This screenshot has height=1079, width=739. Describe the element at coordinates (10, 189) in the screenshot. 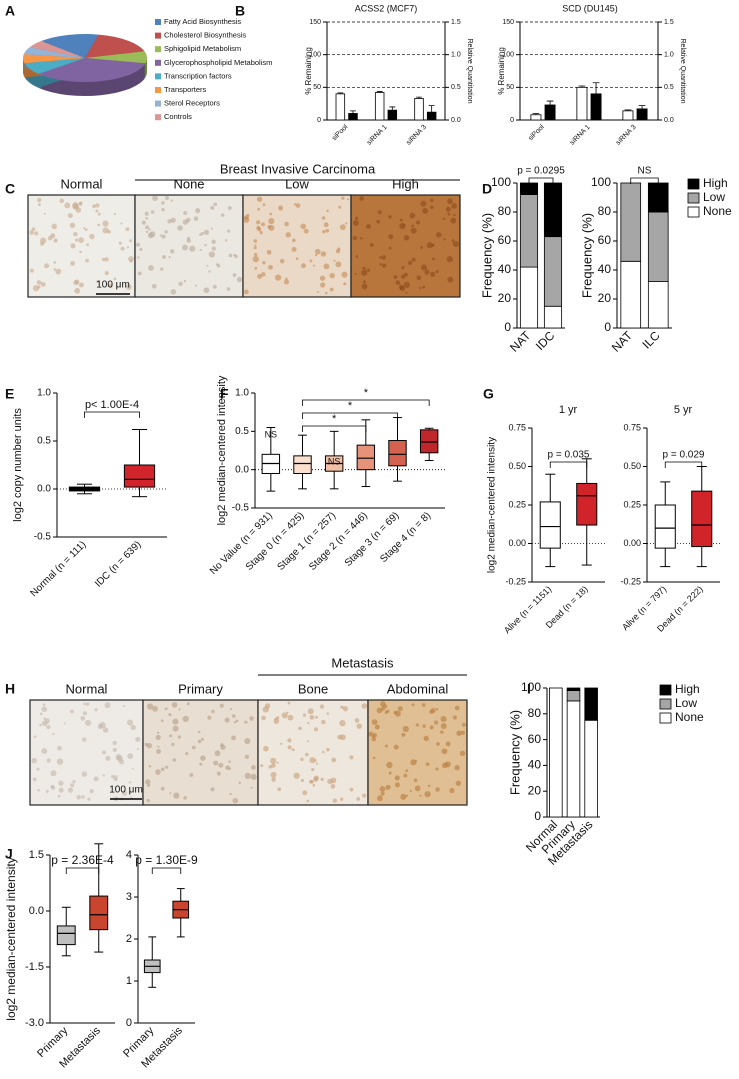

I see `panel-letter: C` at that location.